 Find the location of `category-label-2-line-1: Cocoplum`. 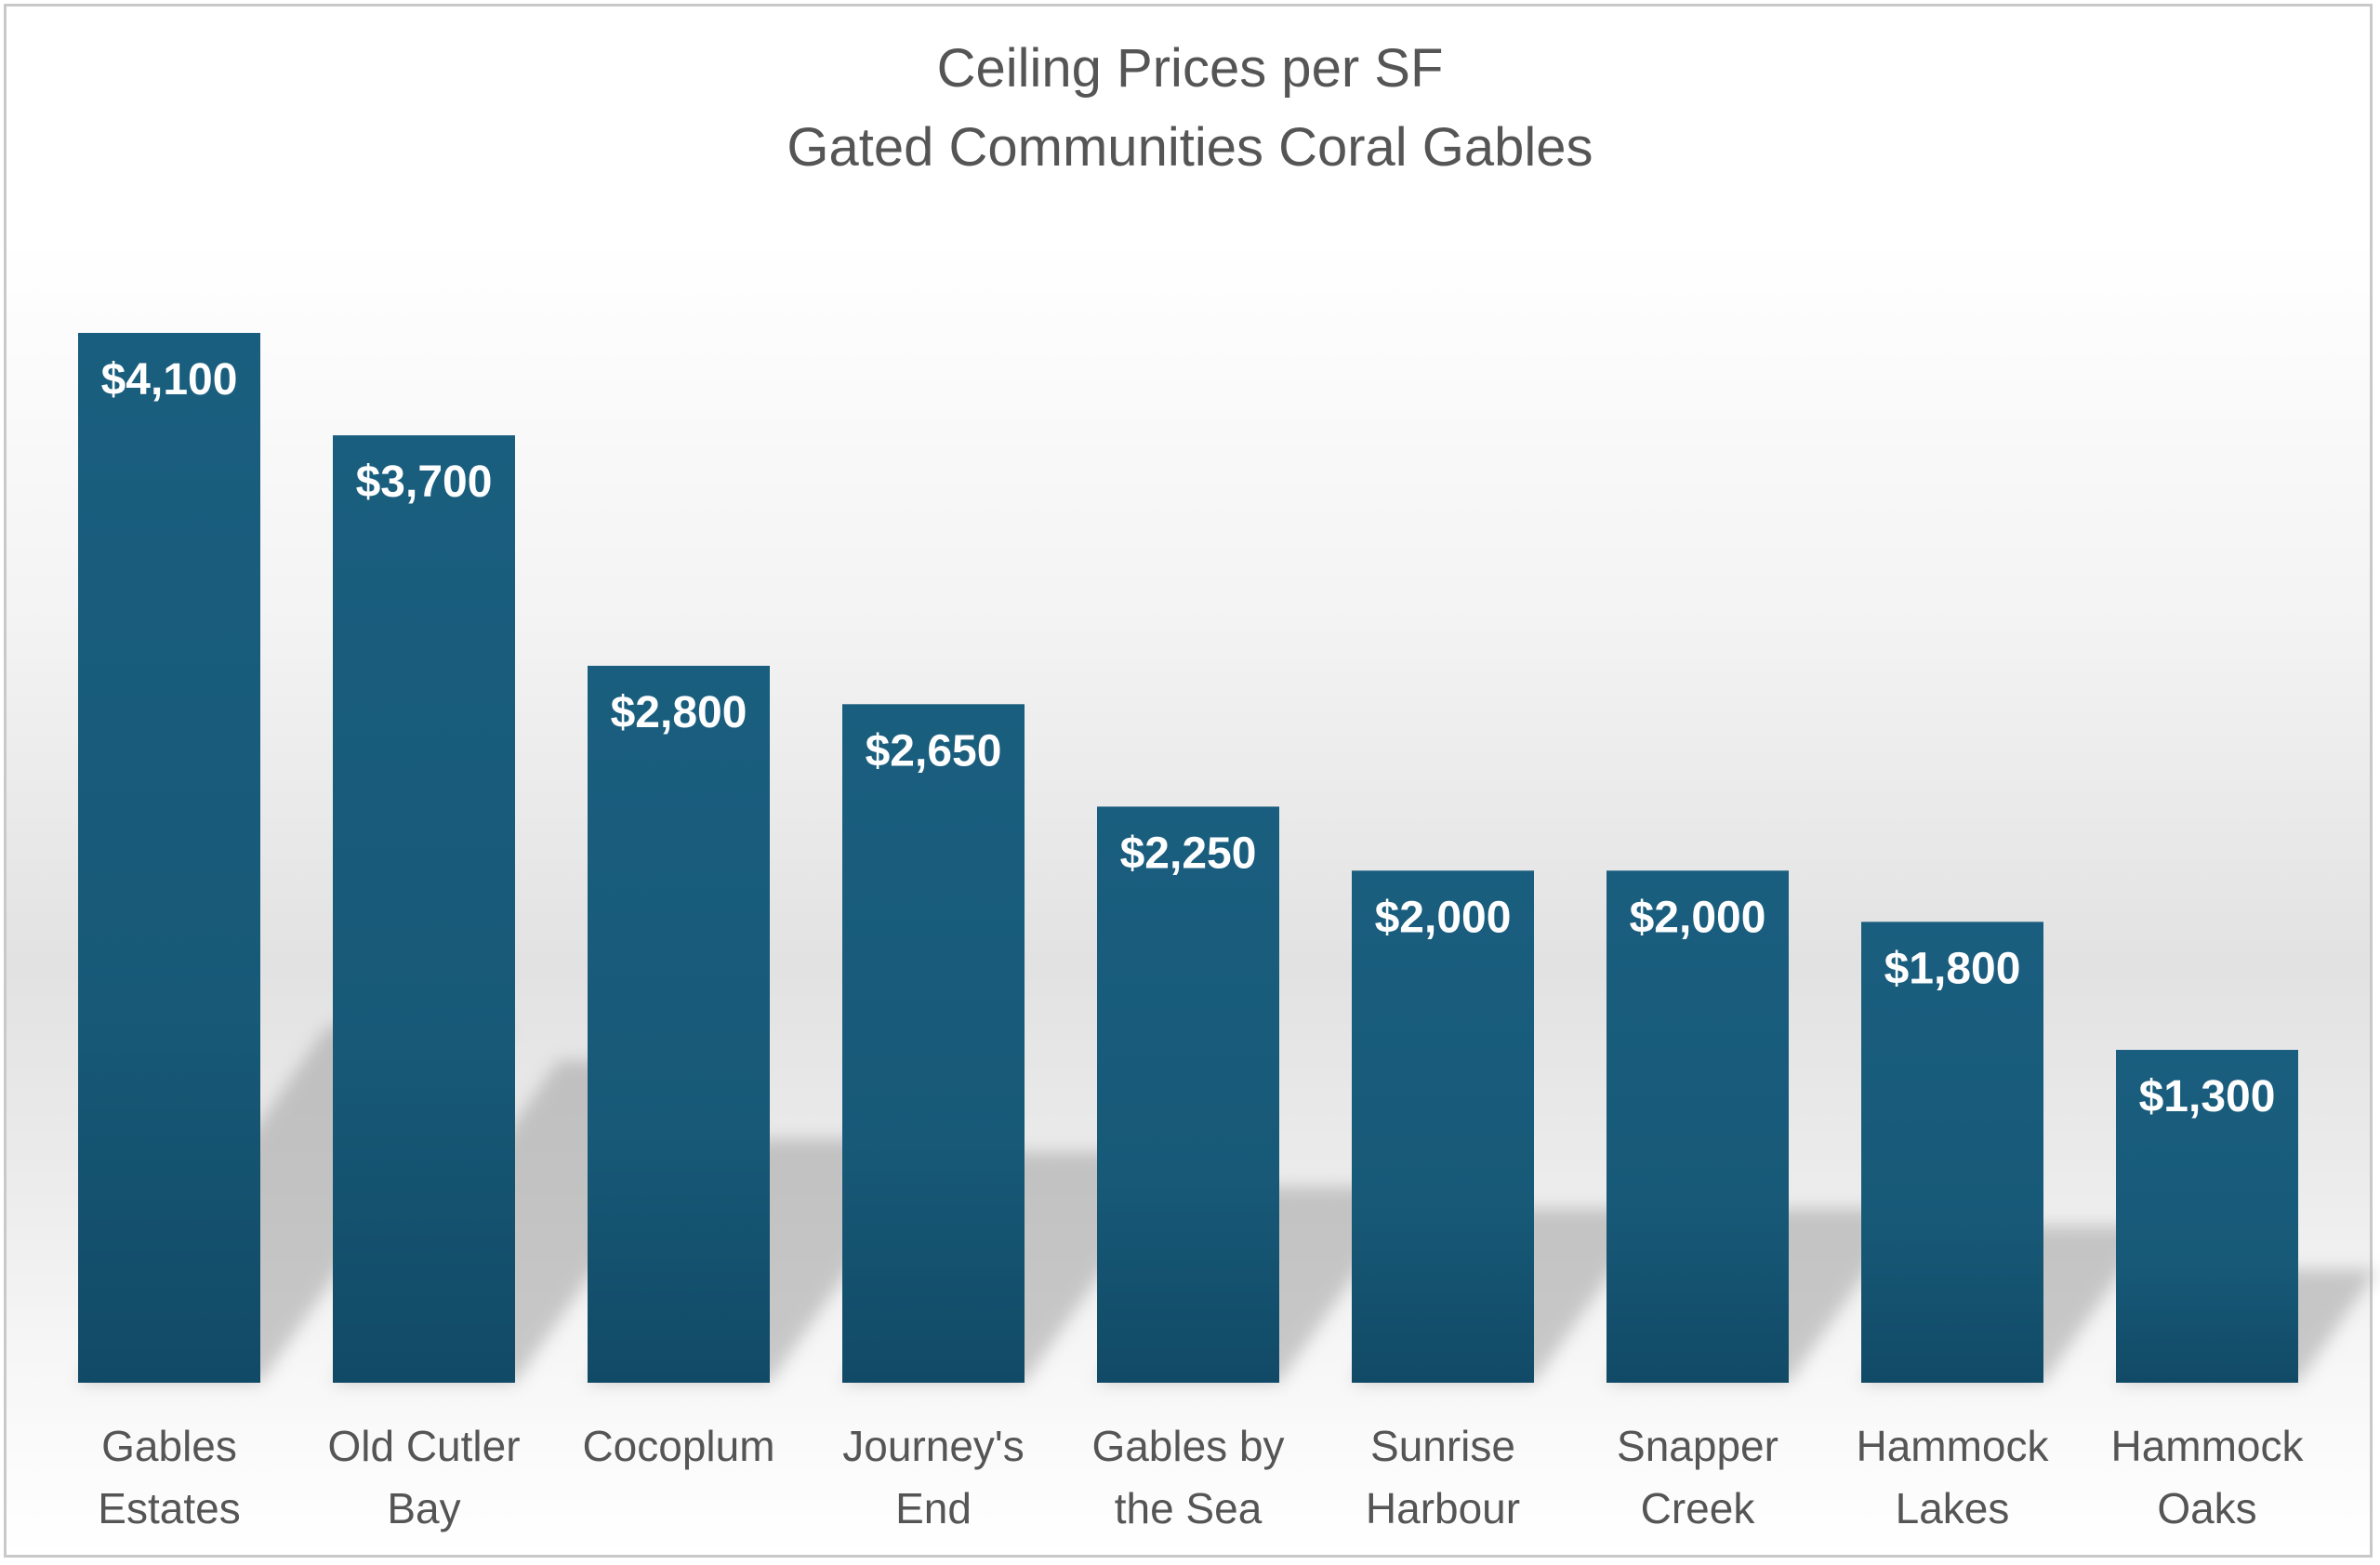

category-label-2-line-1: Cocoplum is located at coordinates (678, 1446).